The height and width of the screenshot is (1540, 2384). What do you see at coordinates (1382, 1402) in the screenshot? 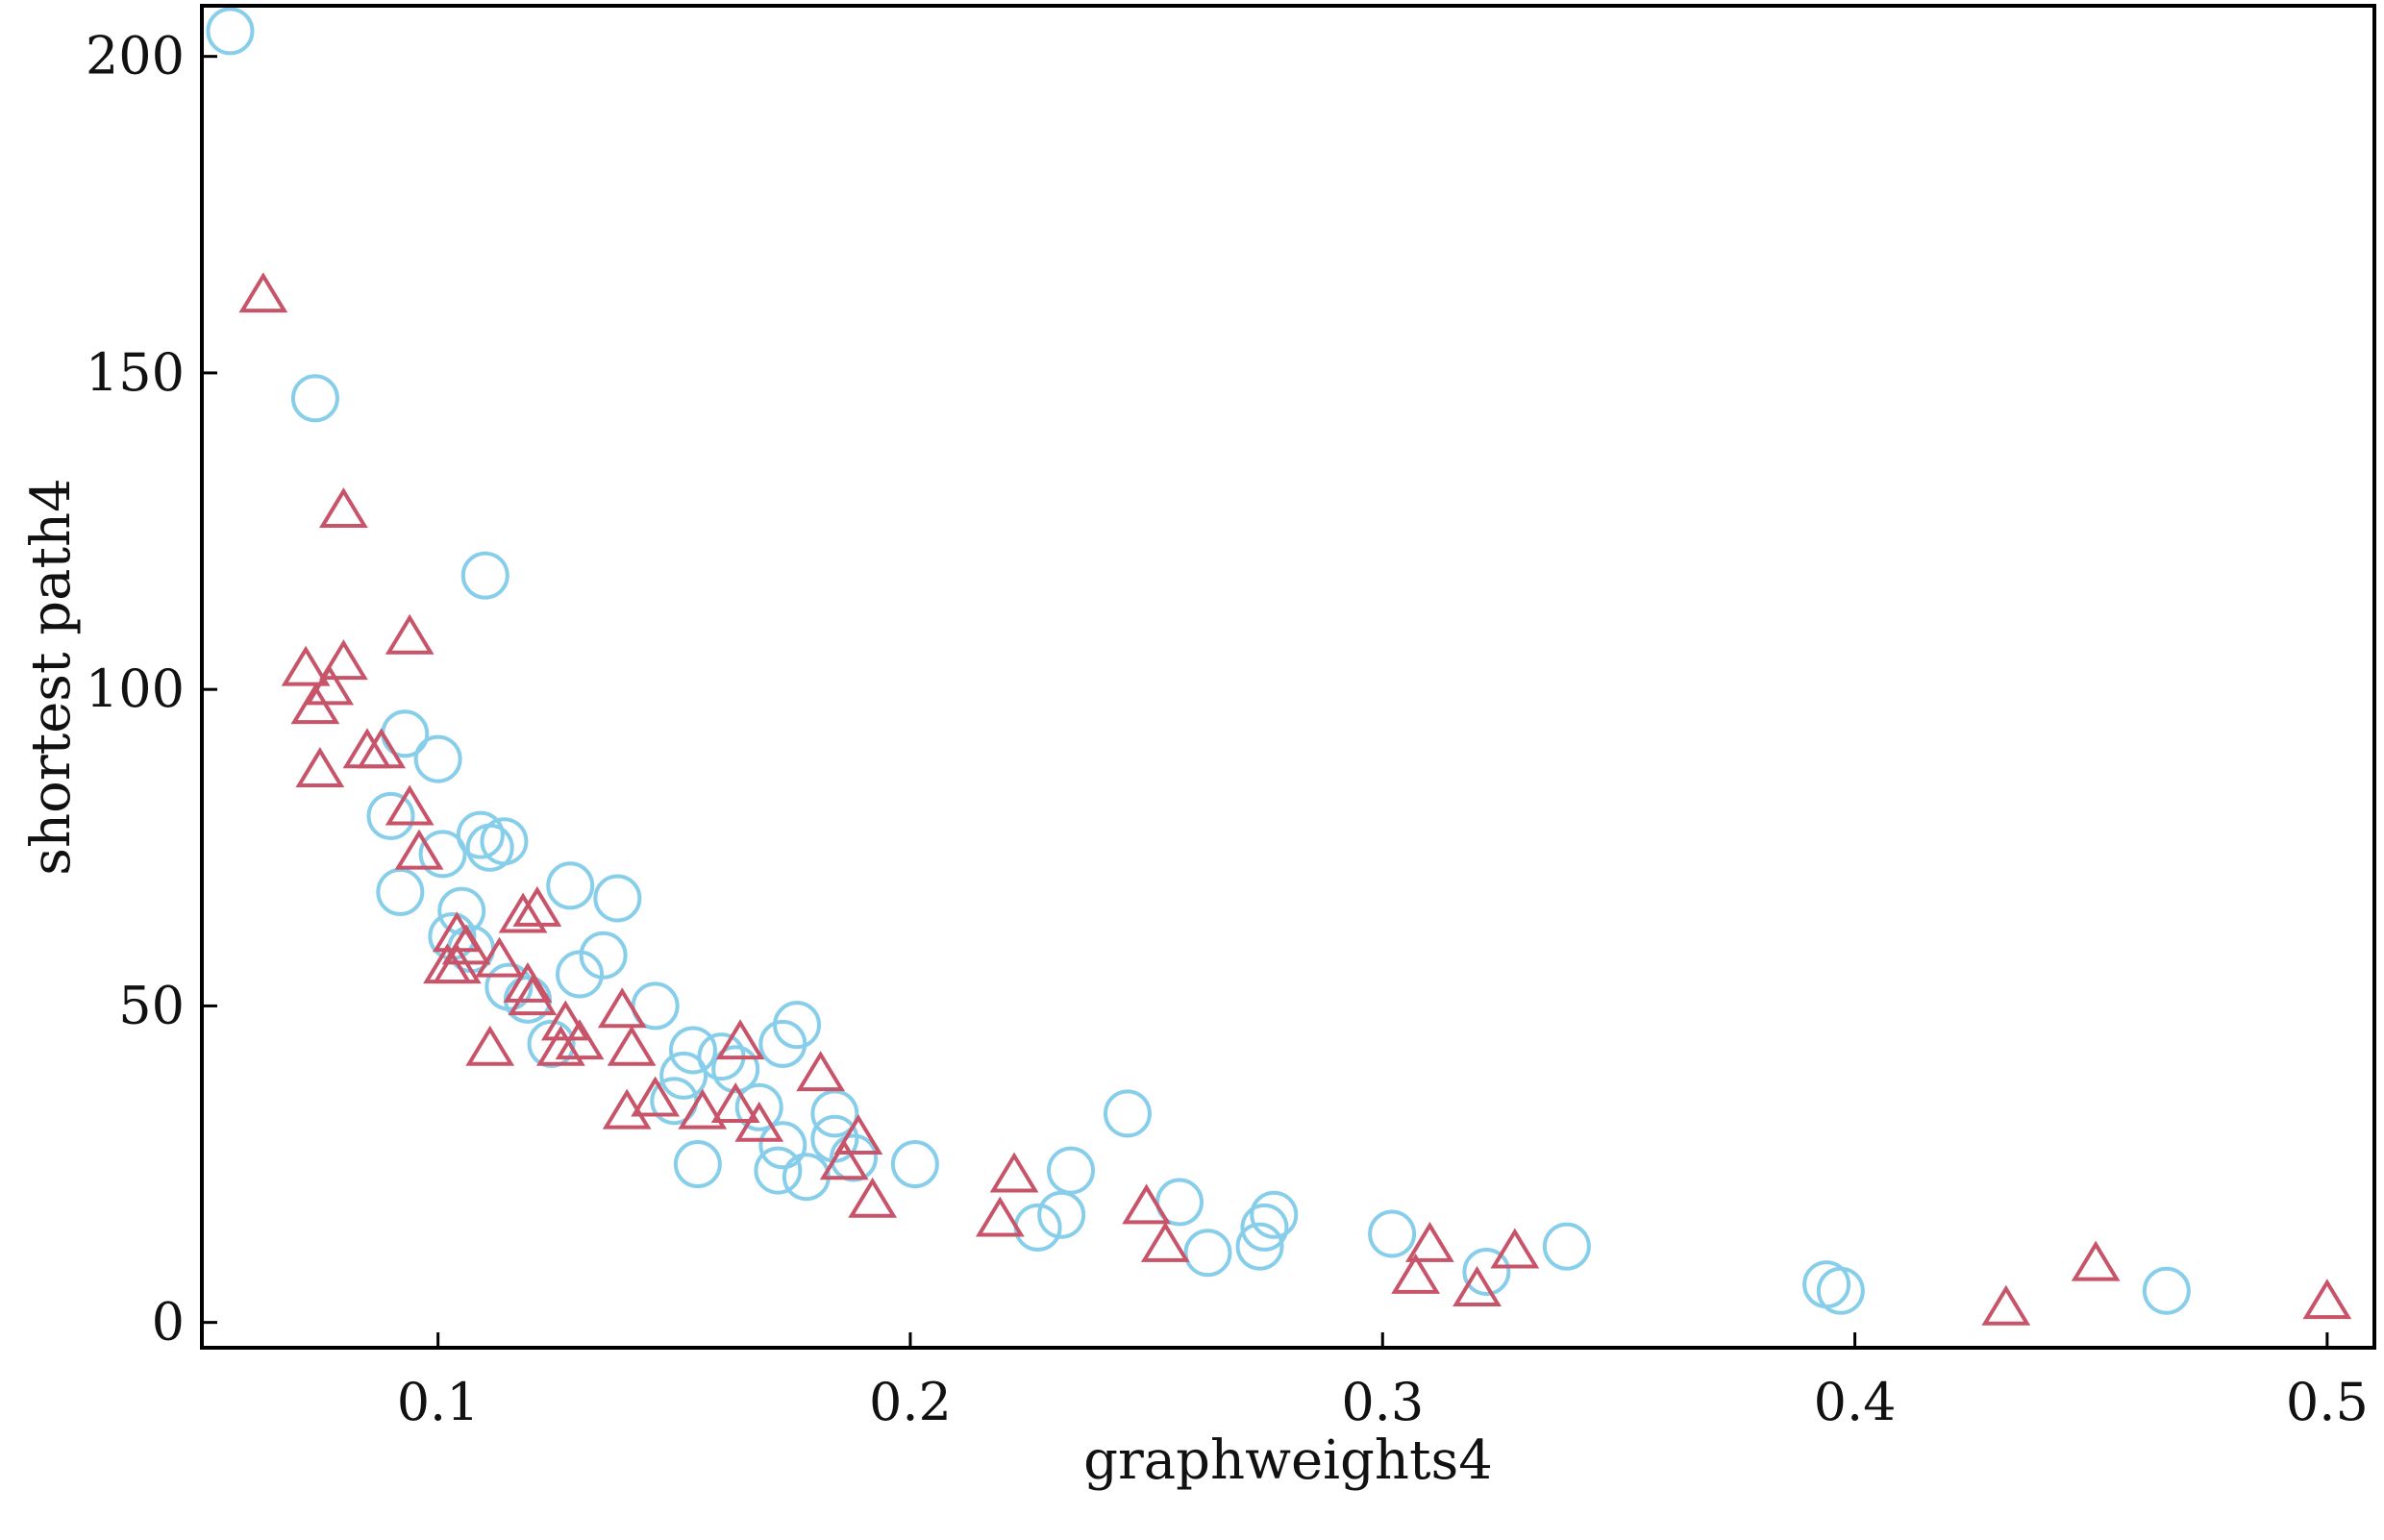
I see `x-tick-label: 0.3` at bounding box center [1382, 1402].